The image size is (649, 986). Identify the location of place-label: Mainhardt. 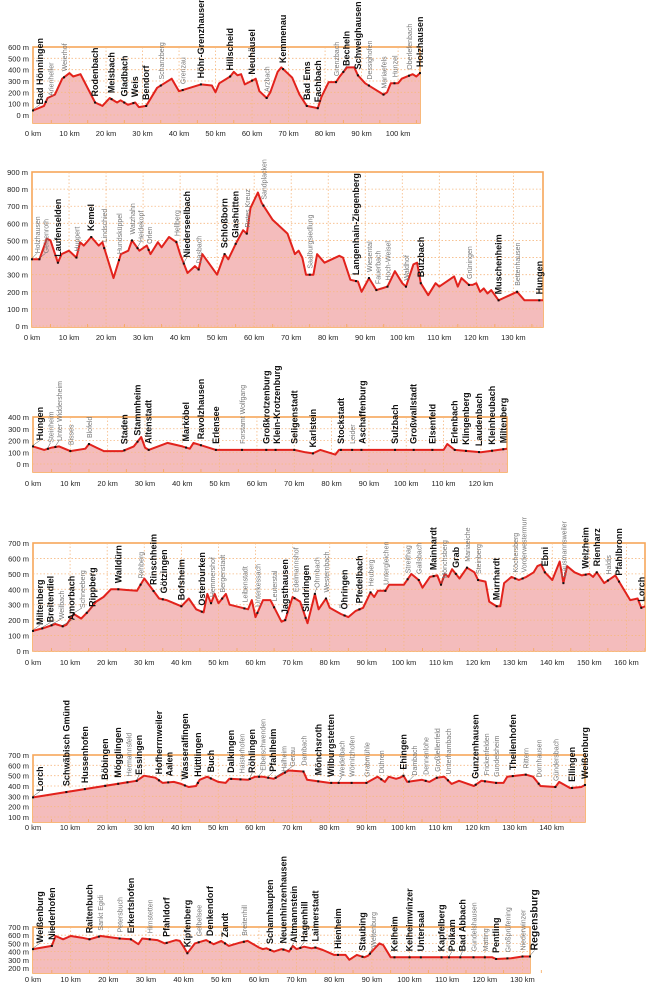
(434, 548).